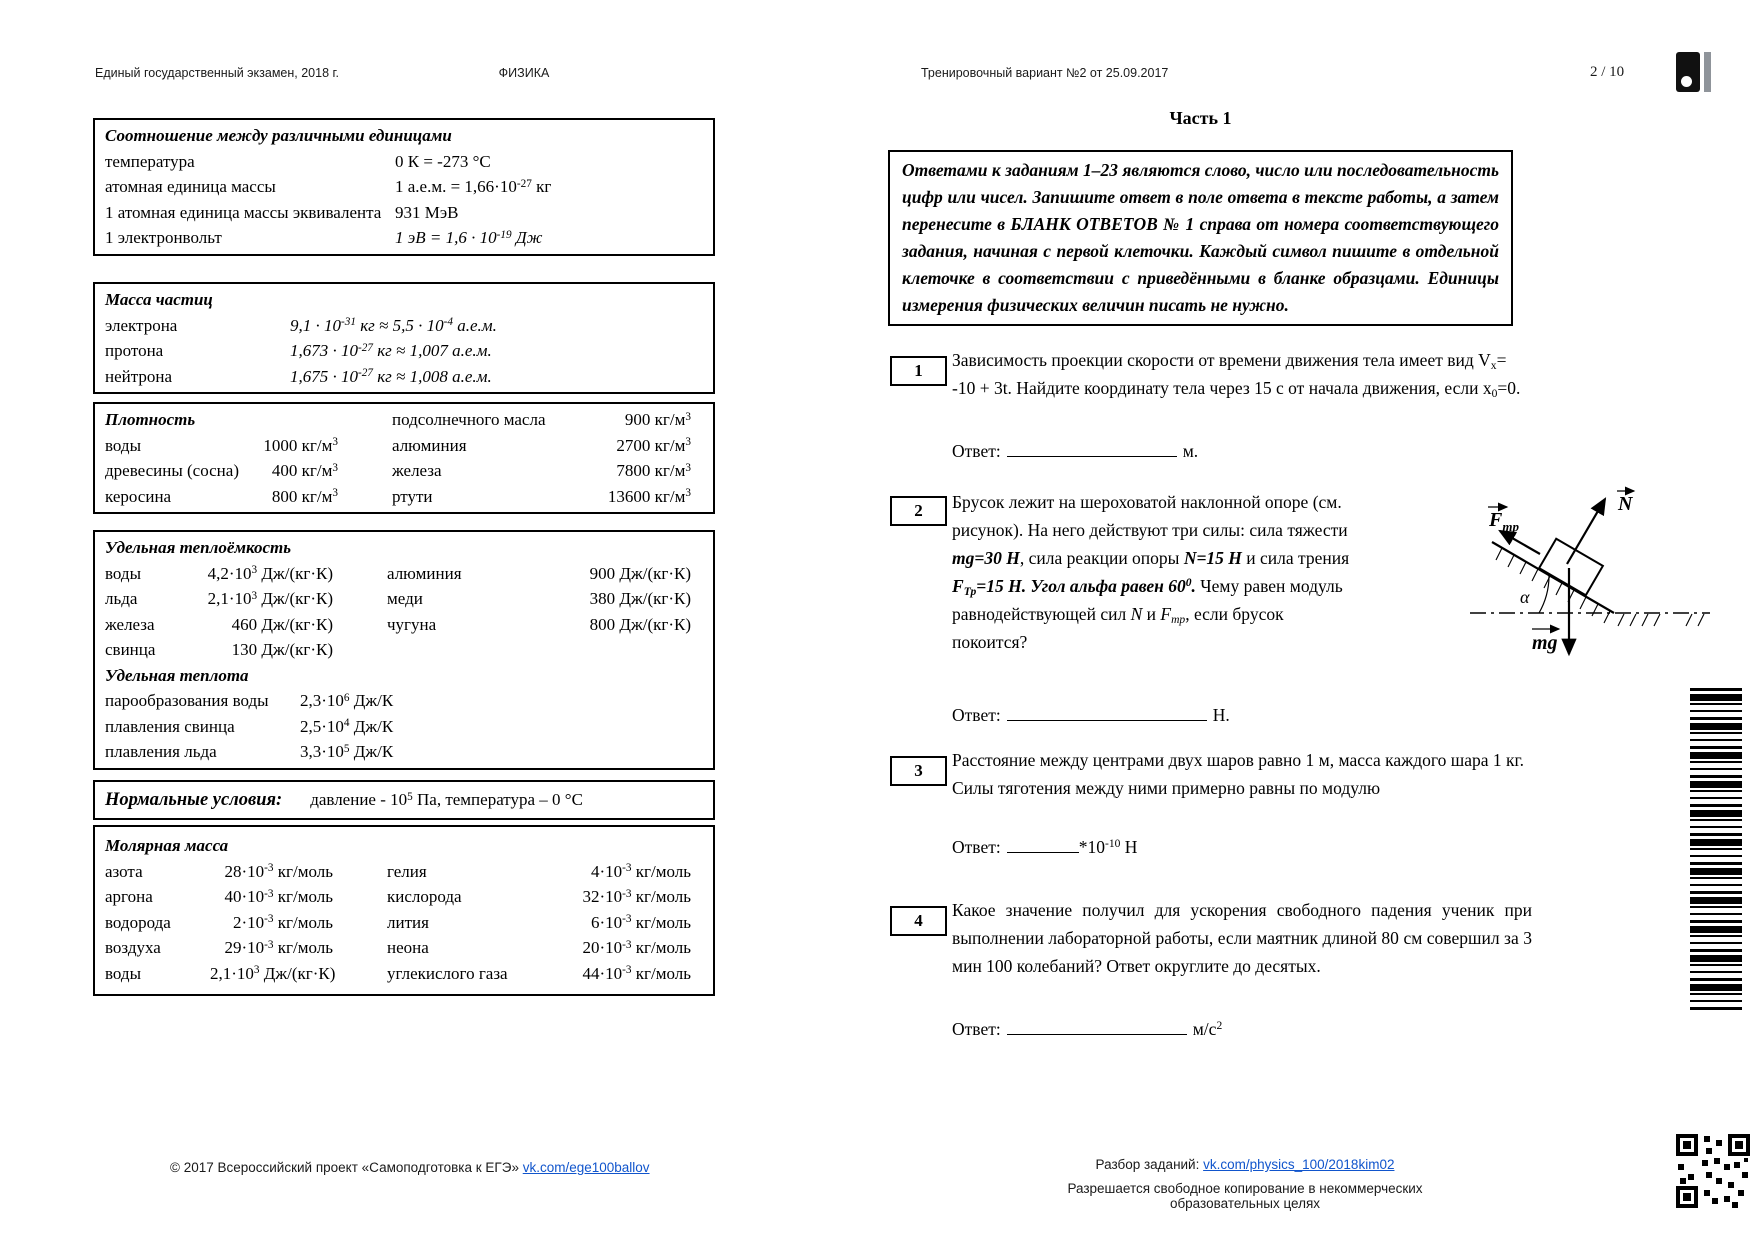  I want to click on row-label: кислорода, so click(424, 896).